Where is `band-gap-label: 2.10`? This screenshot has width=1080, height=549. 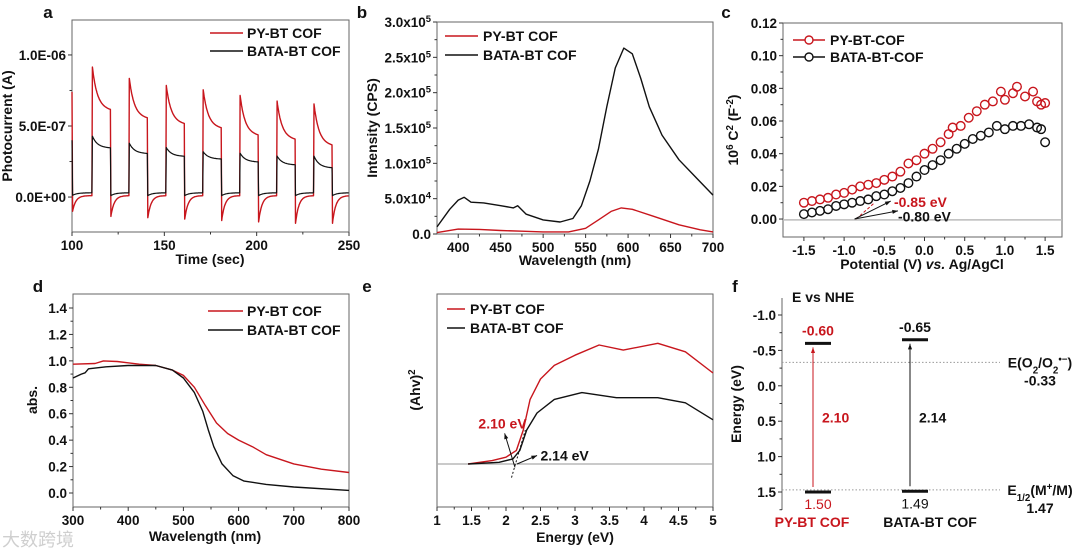 band-gap-label: 2.10 is located at coordinates (835, 418).